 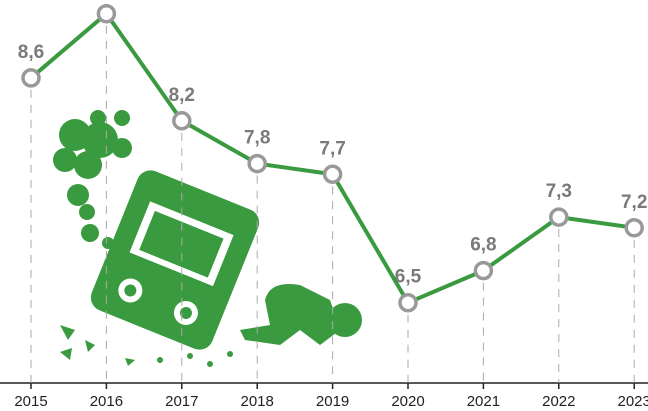 I want to click on value-label: 7,2, so click(x=634, y=202).